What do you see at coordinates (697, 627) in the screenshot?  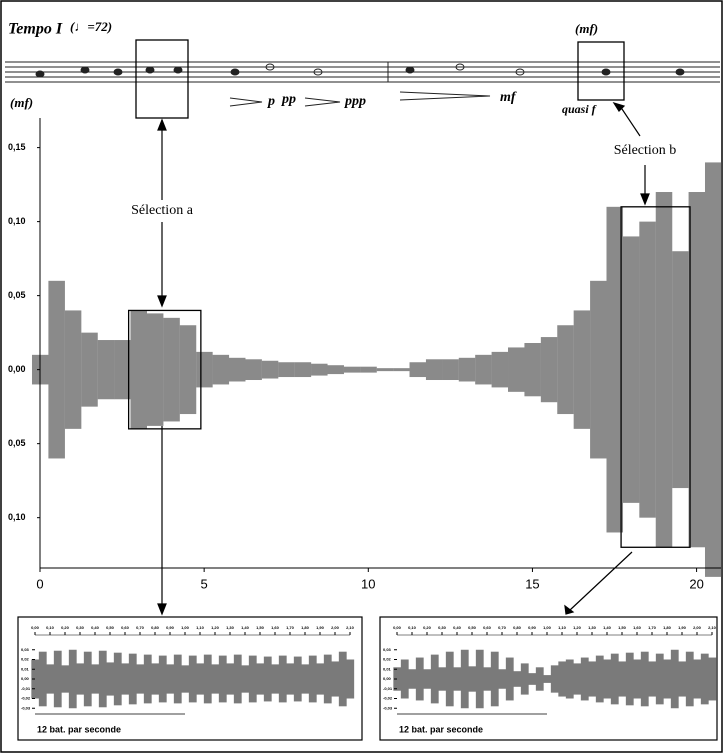 I see `x-tick-label: 2,00` at bounding box center [697, 627].